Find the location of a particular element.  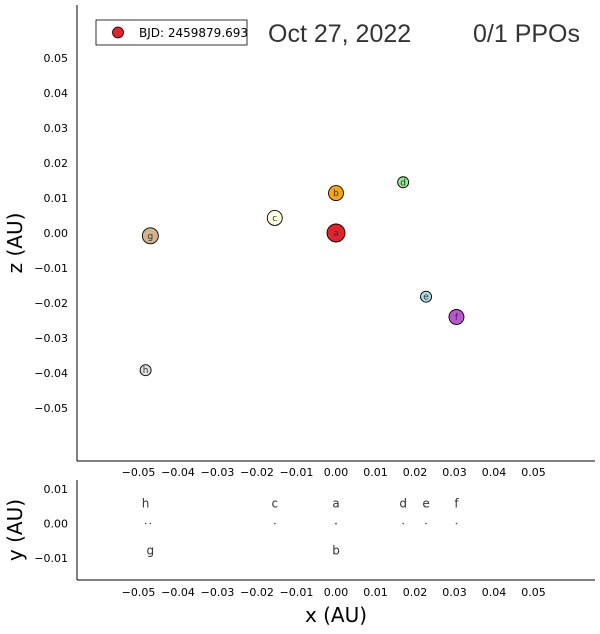

top-y-tick-label: 0.02 is located at coordinates (56, 163).